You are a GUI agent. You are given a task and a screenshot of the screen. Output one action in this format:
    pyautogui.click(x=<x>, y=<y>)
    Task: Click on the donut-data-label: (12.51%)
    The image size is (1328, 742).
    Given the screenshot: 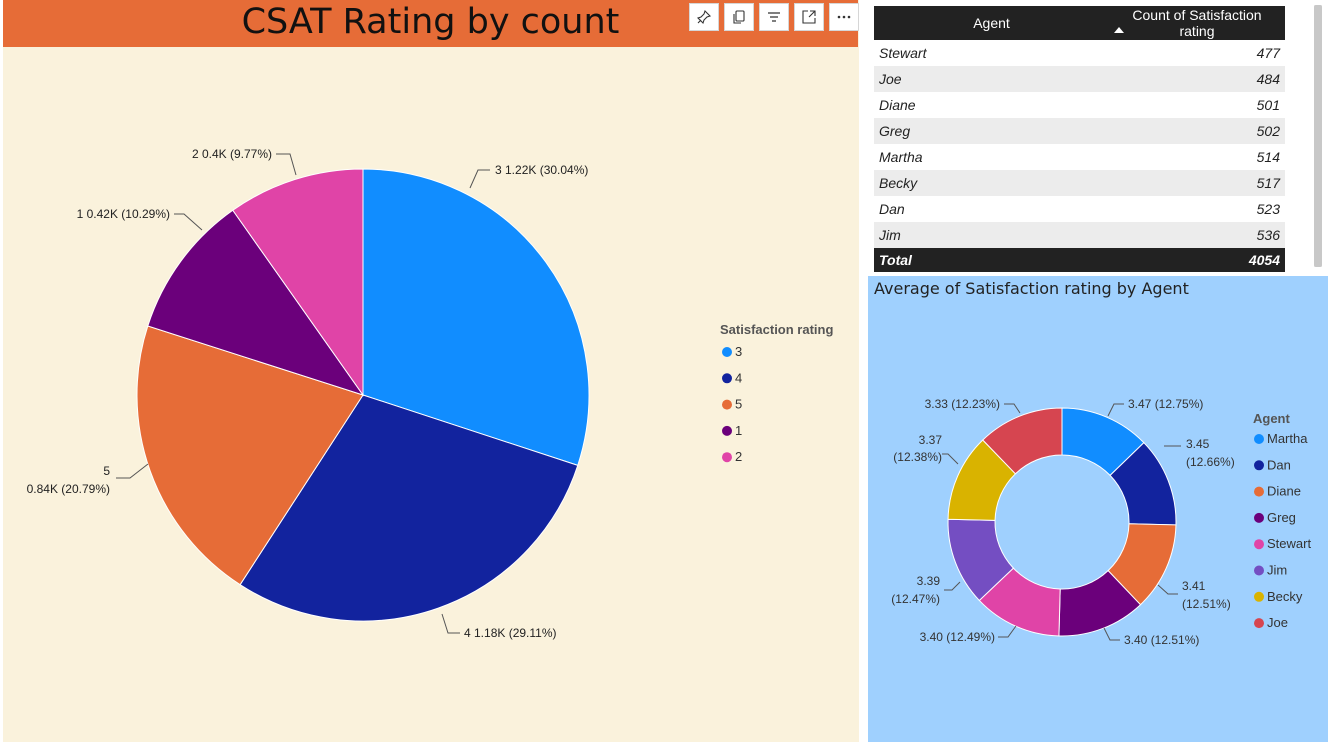 What is the action you would take?
    pyautogui.click(x=1206, y=604)
    